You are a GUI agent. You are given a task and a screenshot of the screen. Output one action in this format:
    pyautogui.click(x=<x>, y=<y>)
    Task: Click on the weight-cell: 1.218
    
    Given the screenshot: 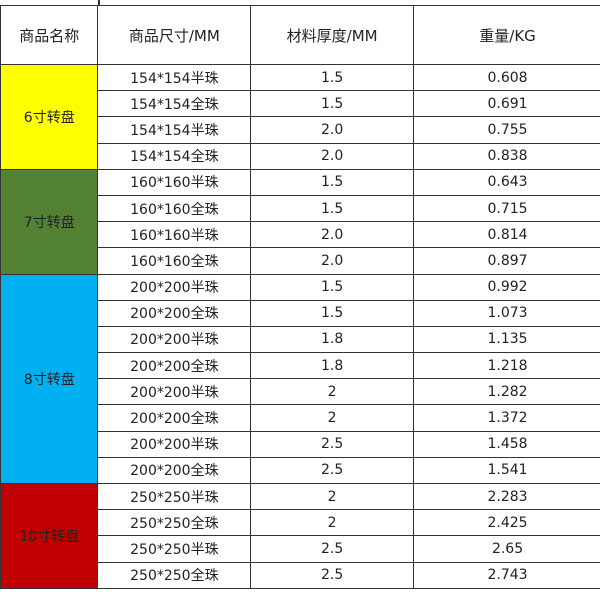 What is the action you would take?
    pyautogui.click(x=506, y=366)
    